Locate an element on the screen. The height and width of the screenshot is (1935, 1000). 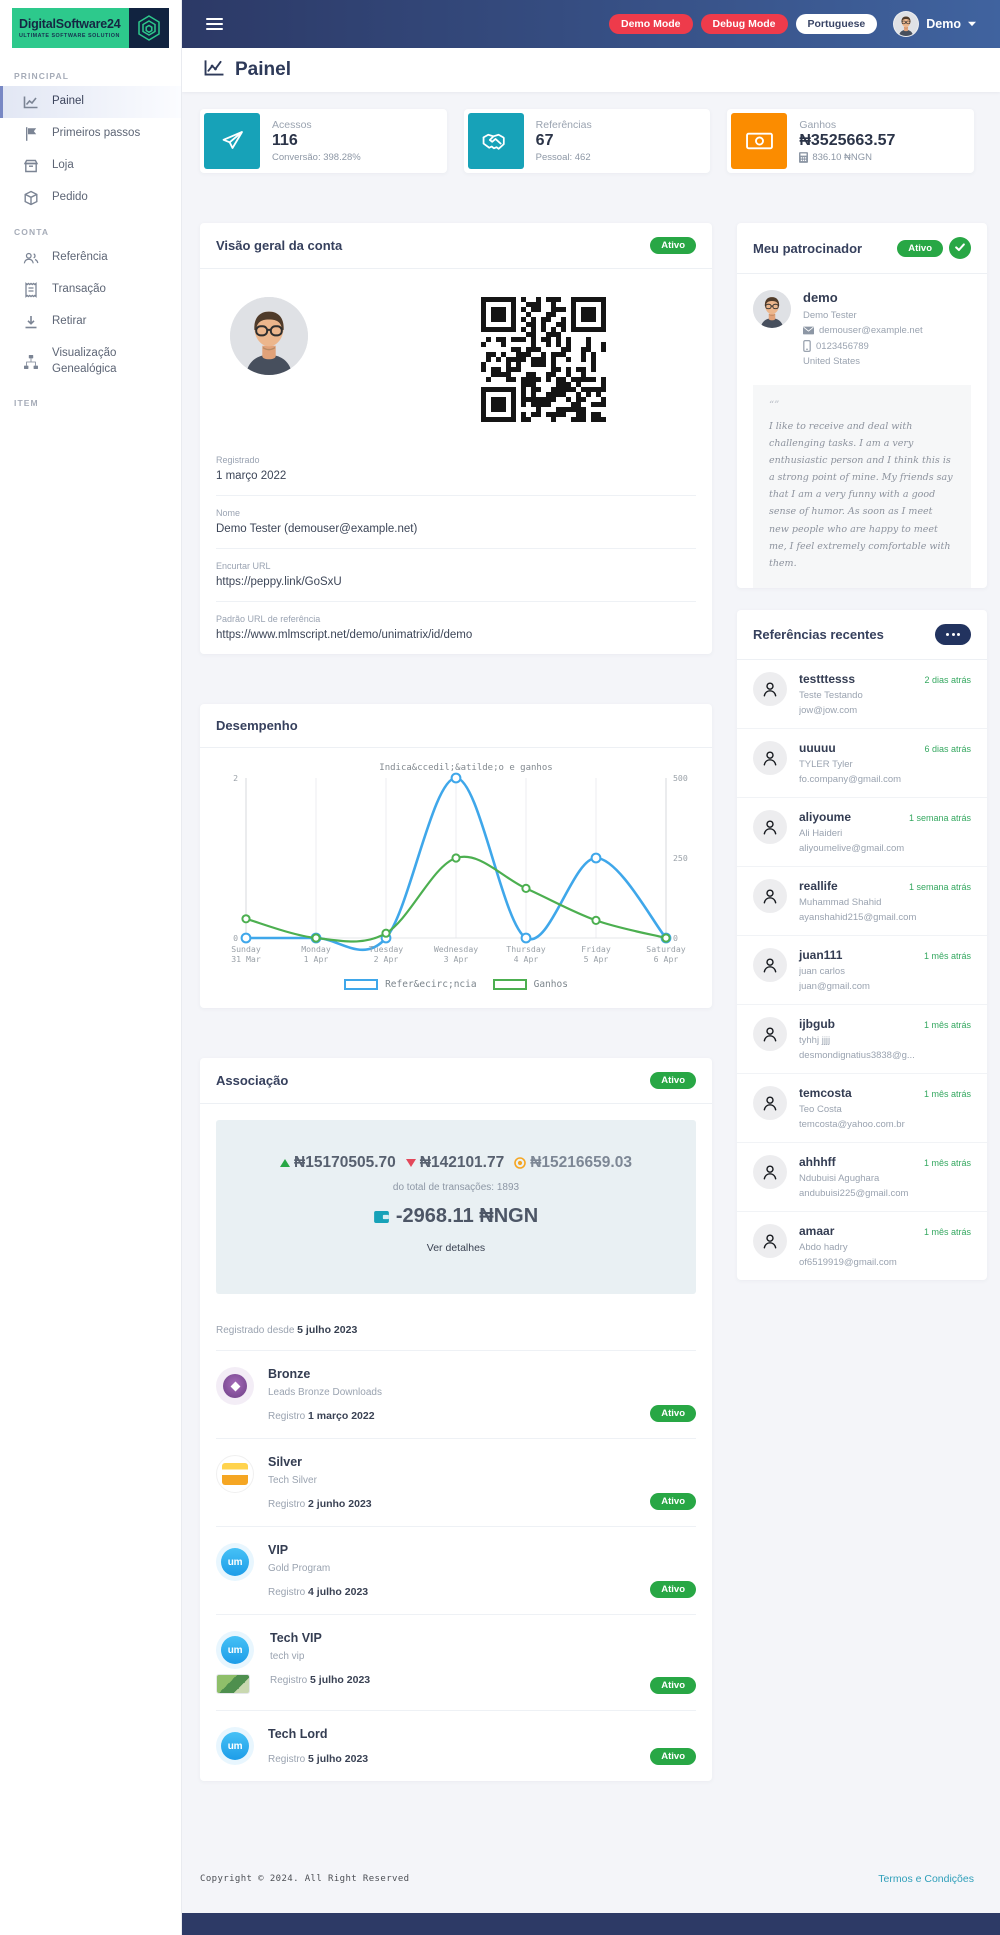
field-label: Padrão URL de referência is located at coordinates (268, 619).